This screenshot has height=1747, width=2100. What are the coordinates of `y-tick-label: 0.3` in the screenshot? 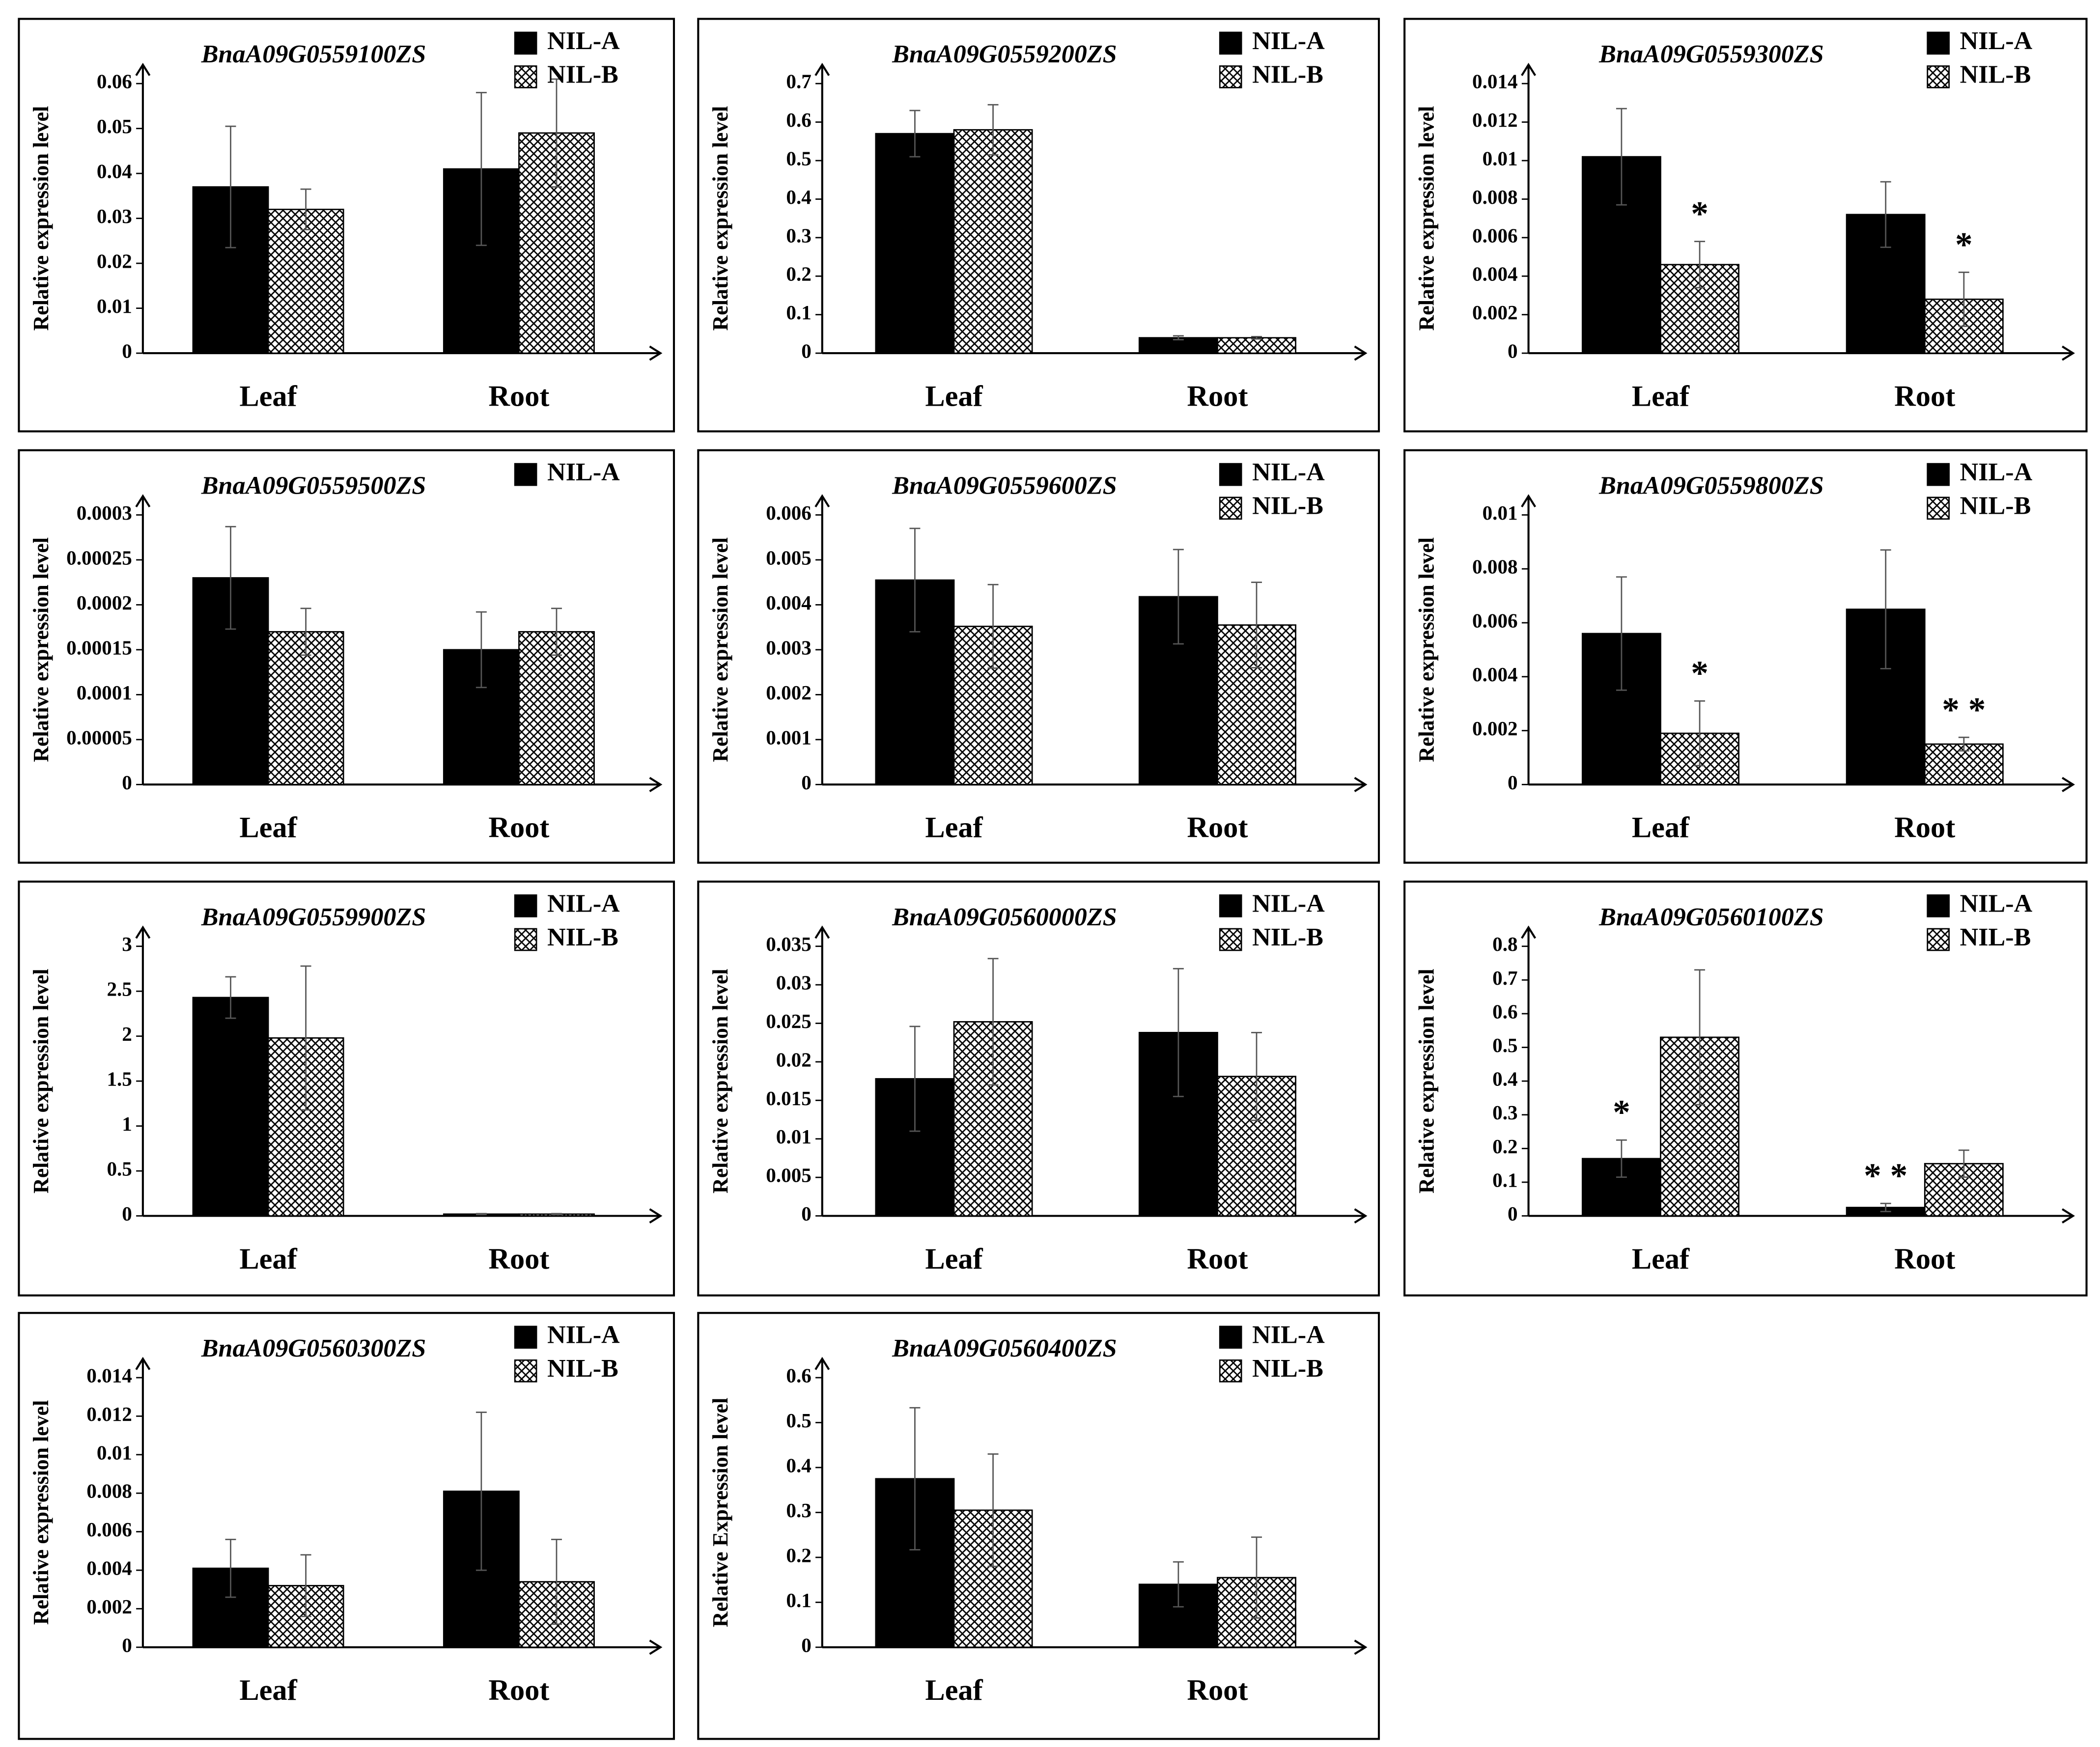 It's located at (798, 1510).